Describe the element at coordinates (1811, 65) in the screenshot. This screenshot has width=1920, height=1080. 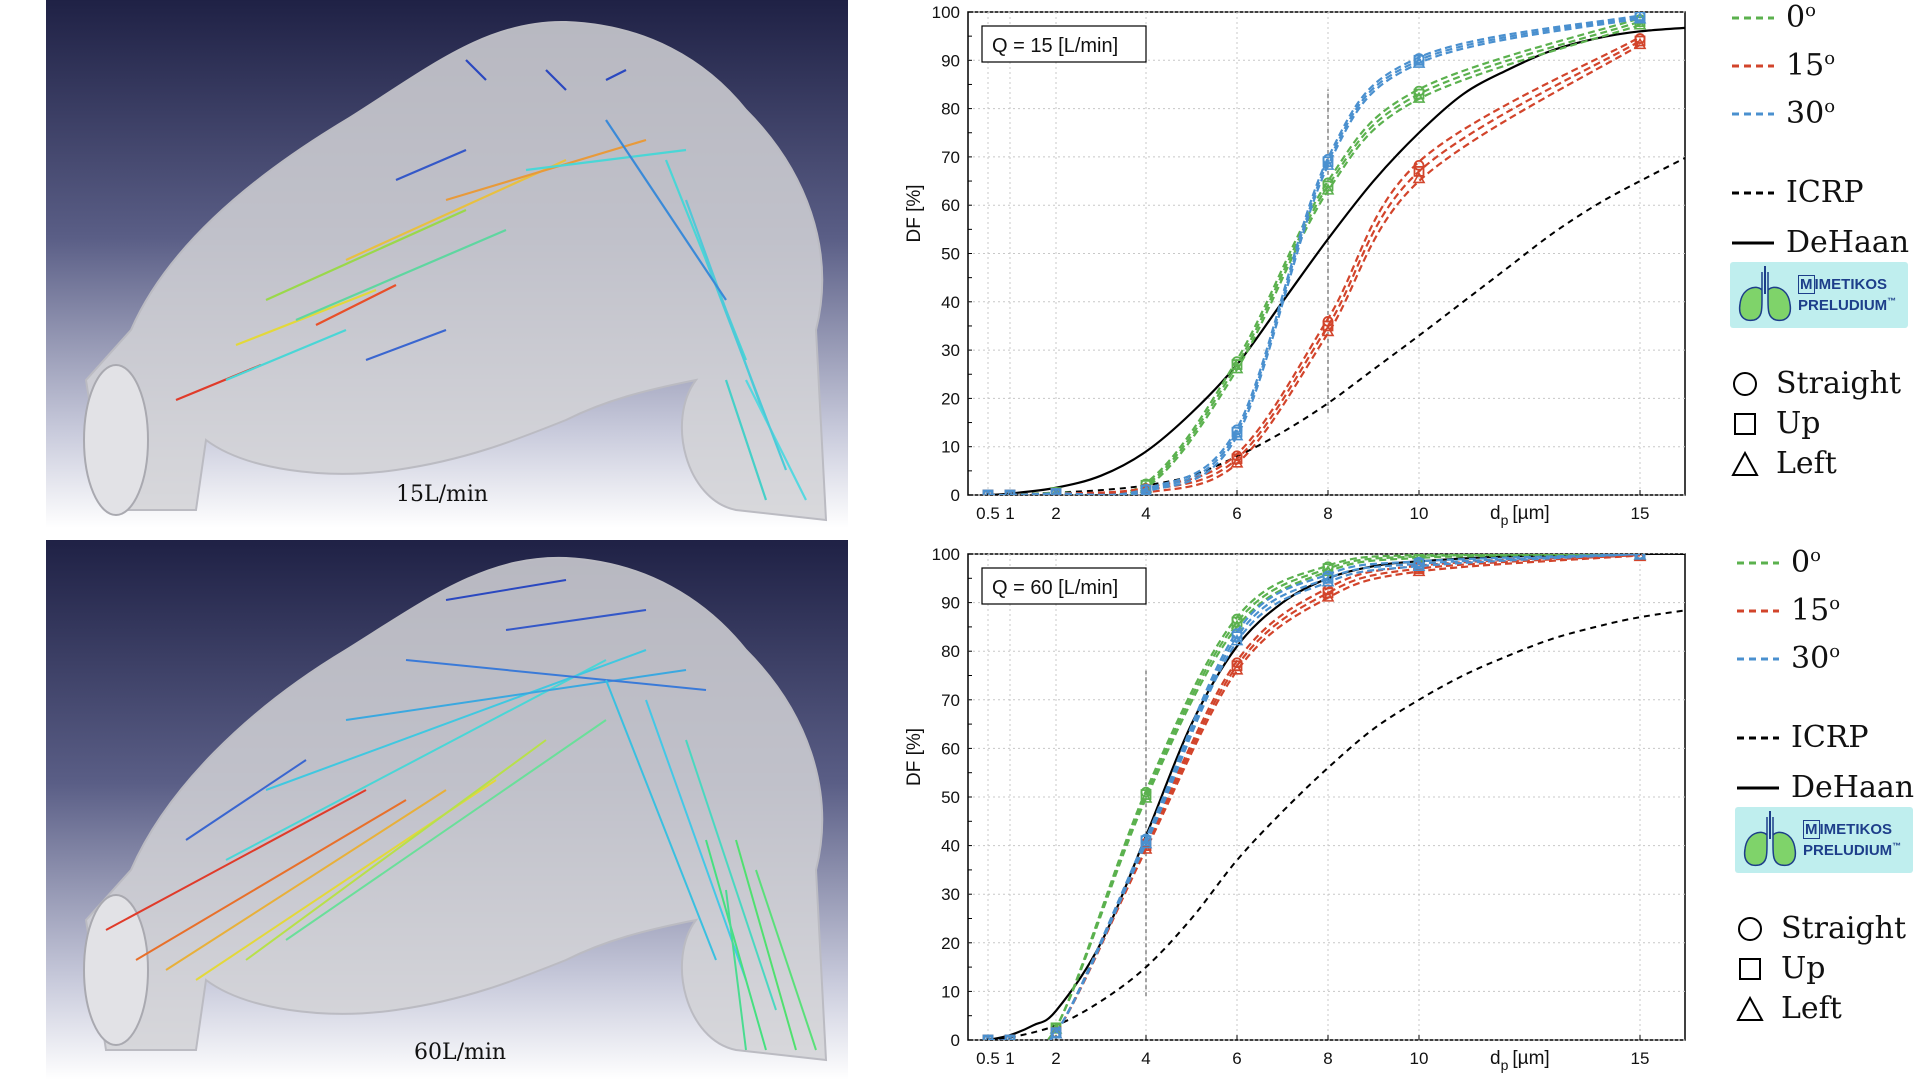
I see `legend-angle-label: 15o` at that location.